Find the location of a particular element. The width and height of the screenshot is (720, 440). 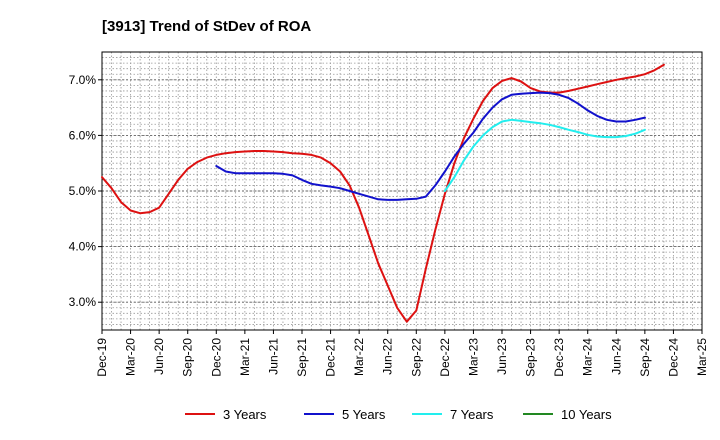

x-tick-label: Dec-21 is located at coordinates (331, 357).